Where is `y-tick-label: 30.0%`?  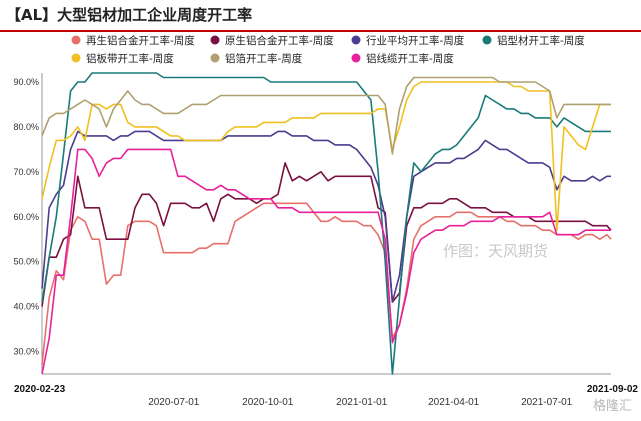
y-tick-label: 30.0% is located at coordinates (26, 352).